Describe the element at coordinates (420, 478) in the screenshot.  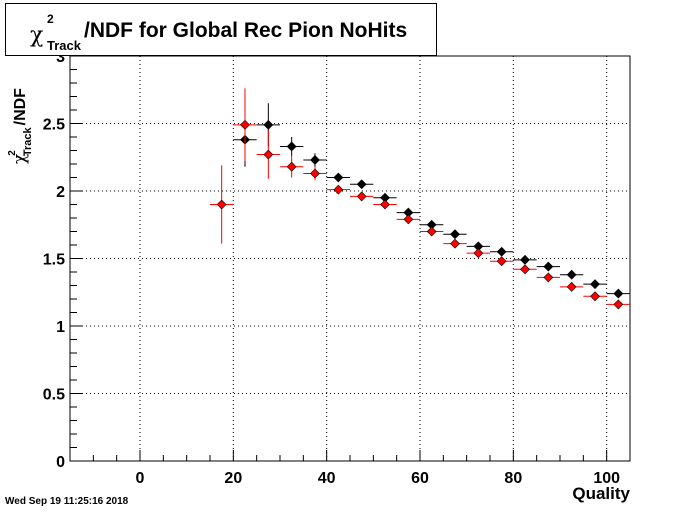
I see `x-tick-label: 60` at that location.